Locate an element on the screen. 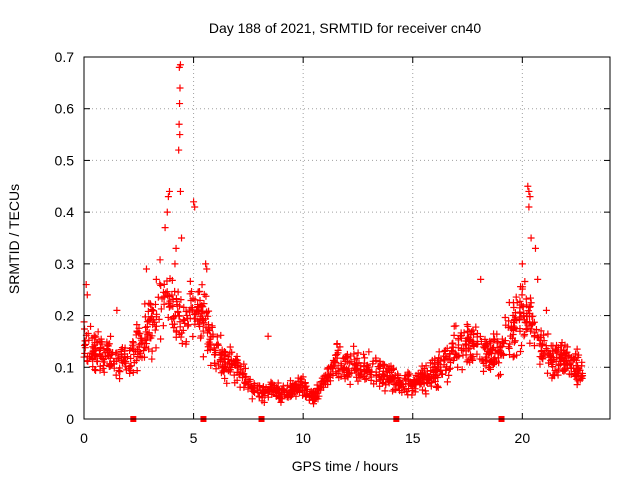  y-tick-label: 0.7 is located at coordinates (65, 57).